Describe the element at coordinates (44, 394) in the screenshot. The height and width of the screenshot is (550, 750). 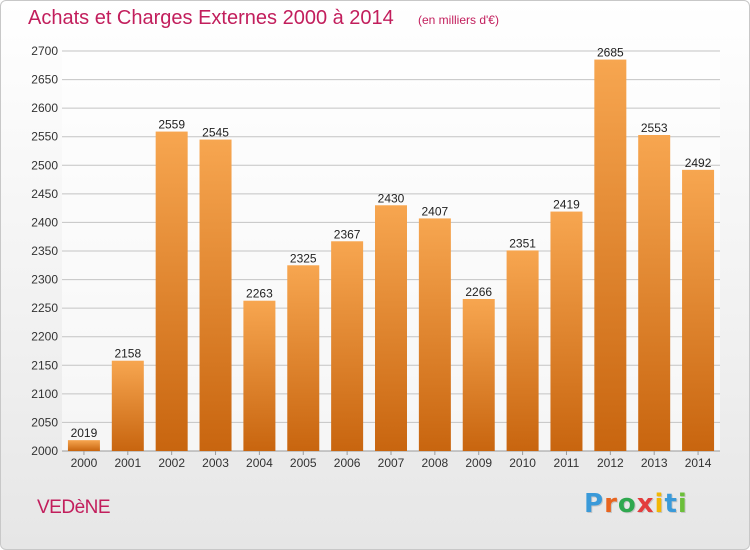
I see `y-tick-label: 2100` at that location.